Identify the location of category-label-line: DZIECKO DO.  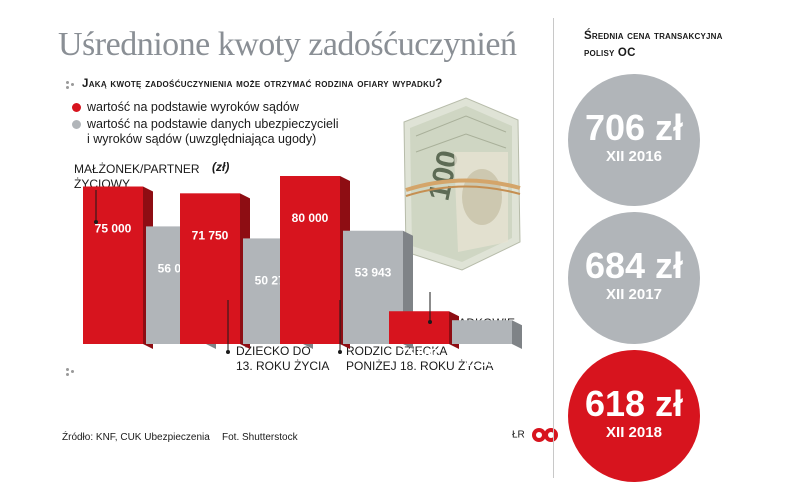
(273, 351).